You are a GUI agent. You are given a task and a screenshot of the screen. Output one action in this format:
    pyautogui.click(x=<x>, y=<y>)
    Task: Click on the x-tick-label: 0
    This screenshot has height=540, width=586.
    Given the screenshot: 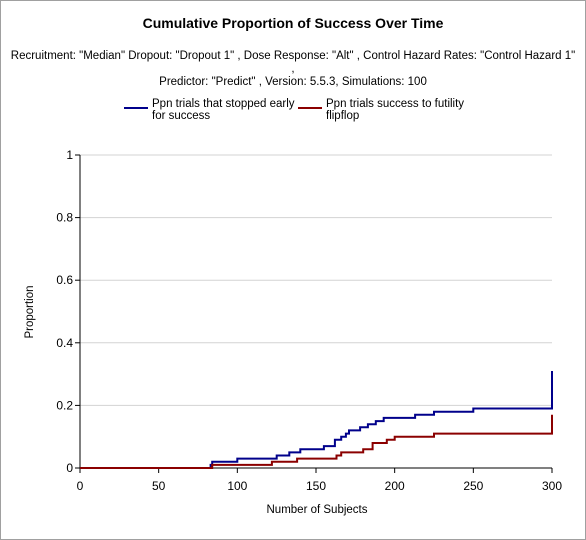 What is the action you would take?
    pyautogui.click(x=80, y=486)
    